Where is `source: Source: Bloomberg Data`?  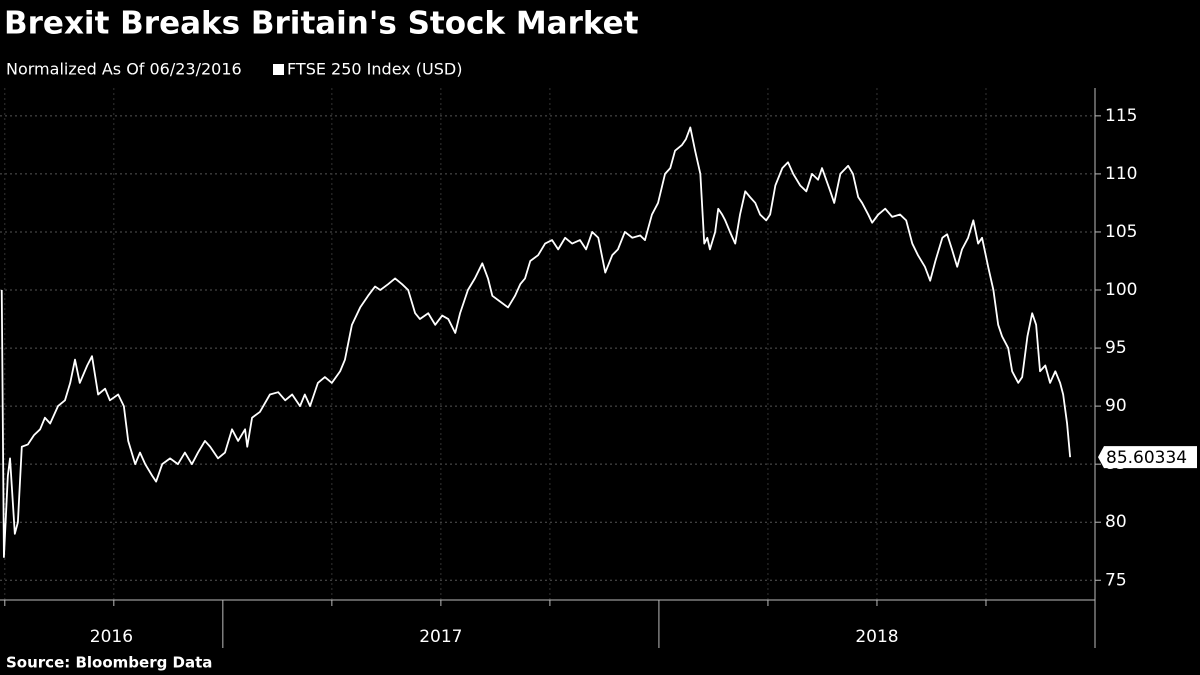
source: Source: Bloomberg Data is located at coordinates (109, 663).